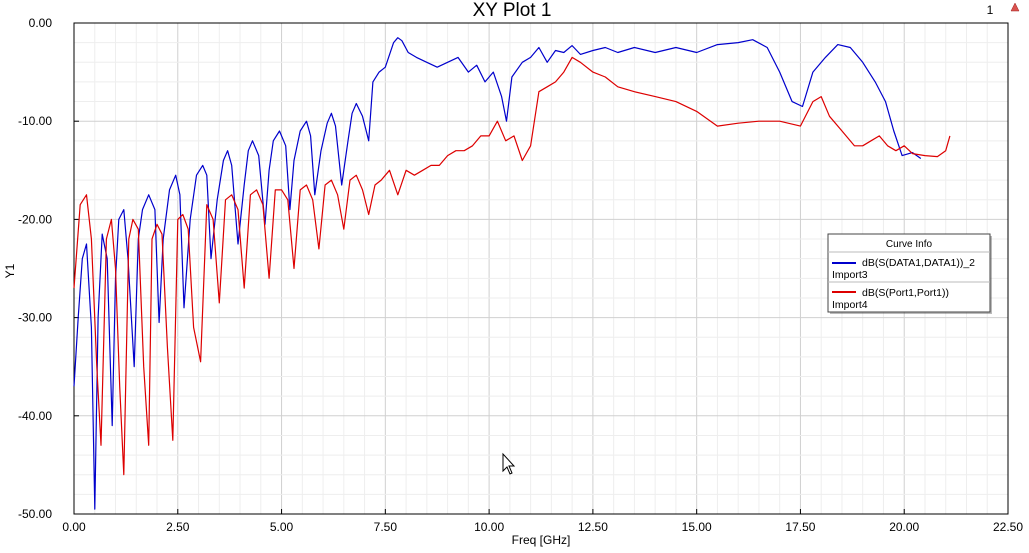  I want to click on y-tick-label: -30.00, so click(35, 318).